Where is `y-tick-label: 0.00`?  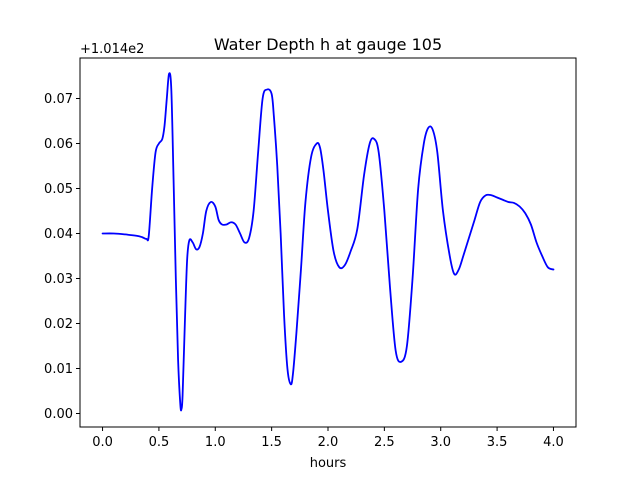 y-tick-label: 0.00 is located at coordinates (58, 414).